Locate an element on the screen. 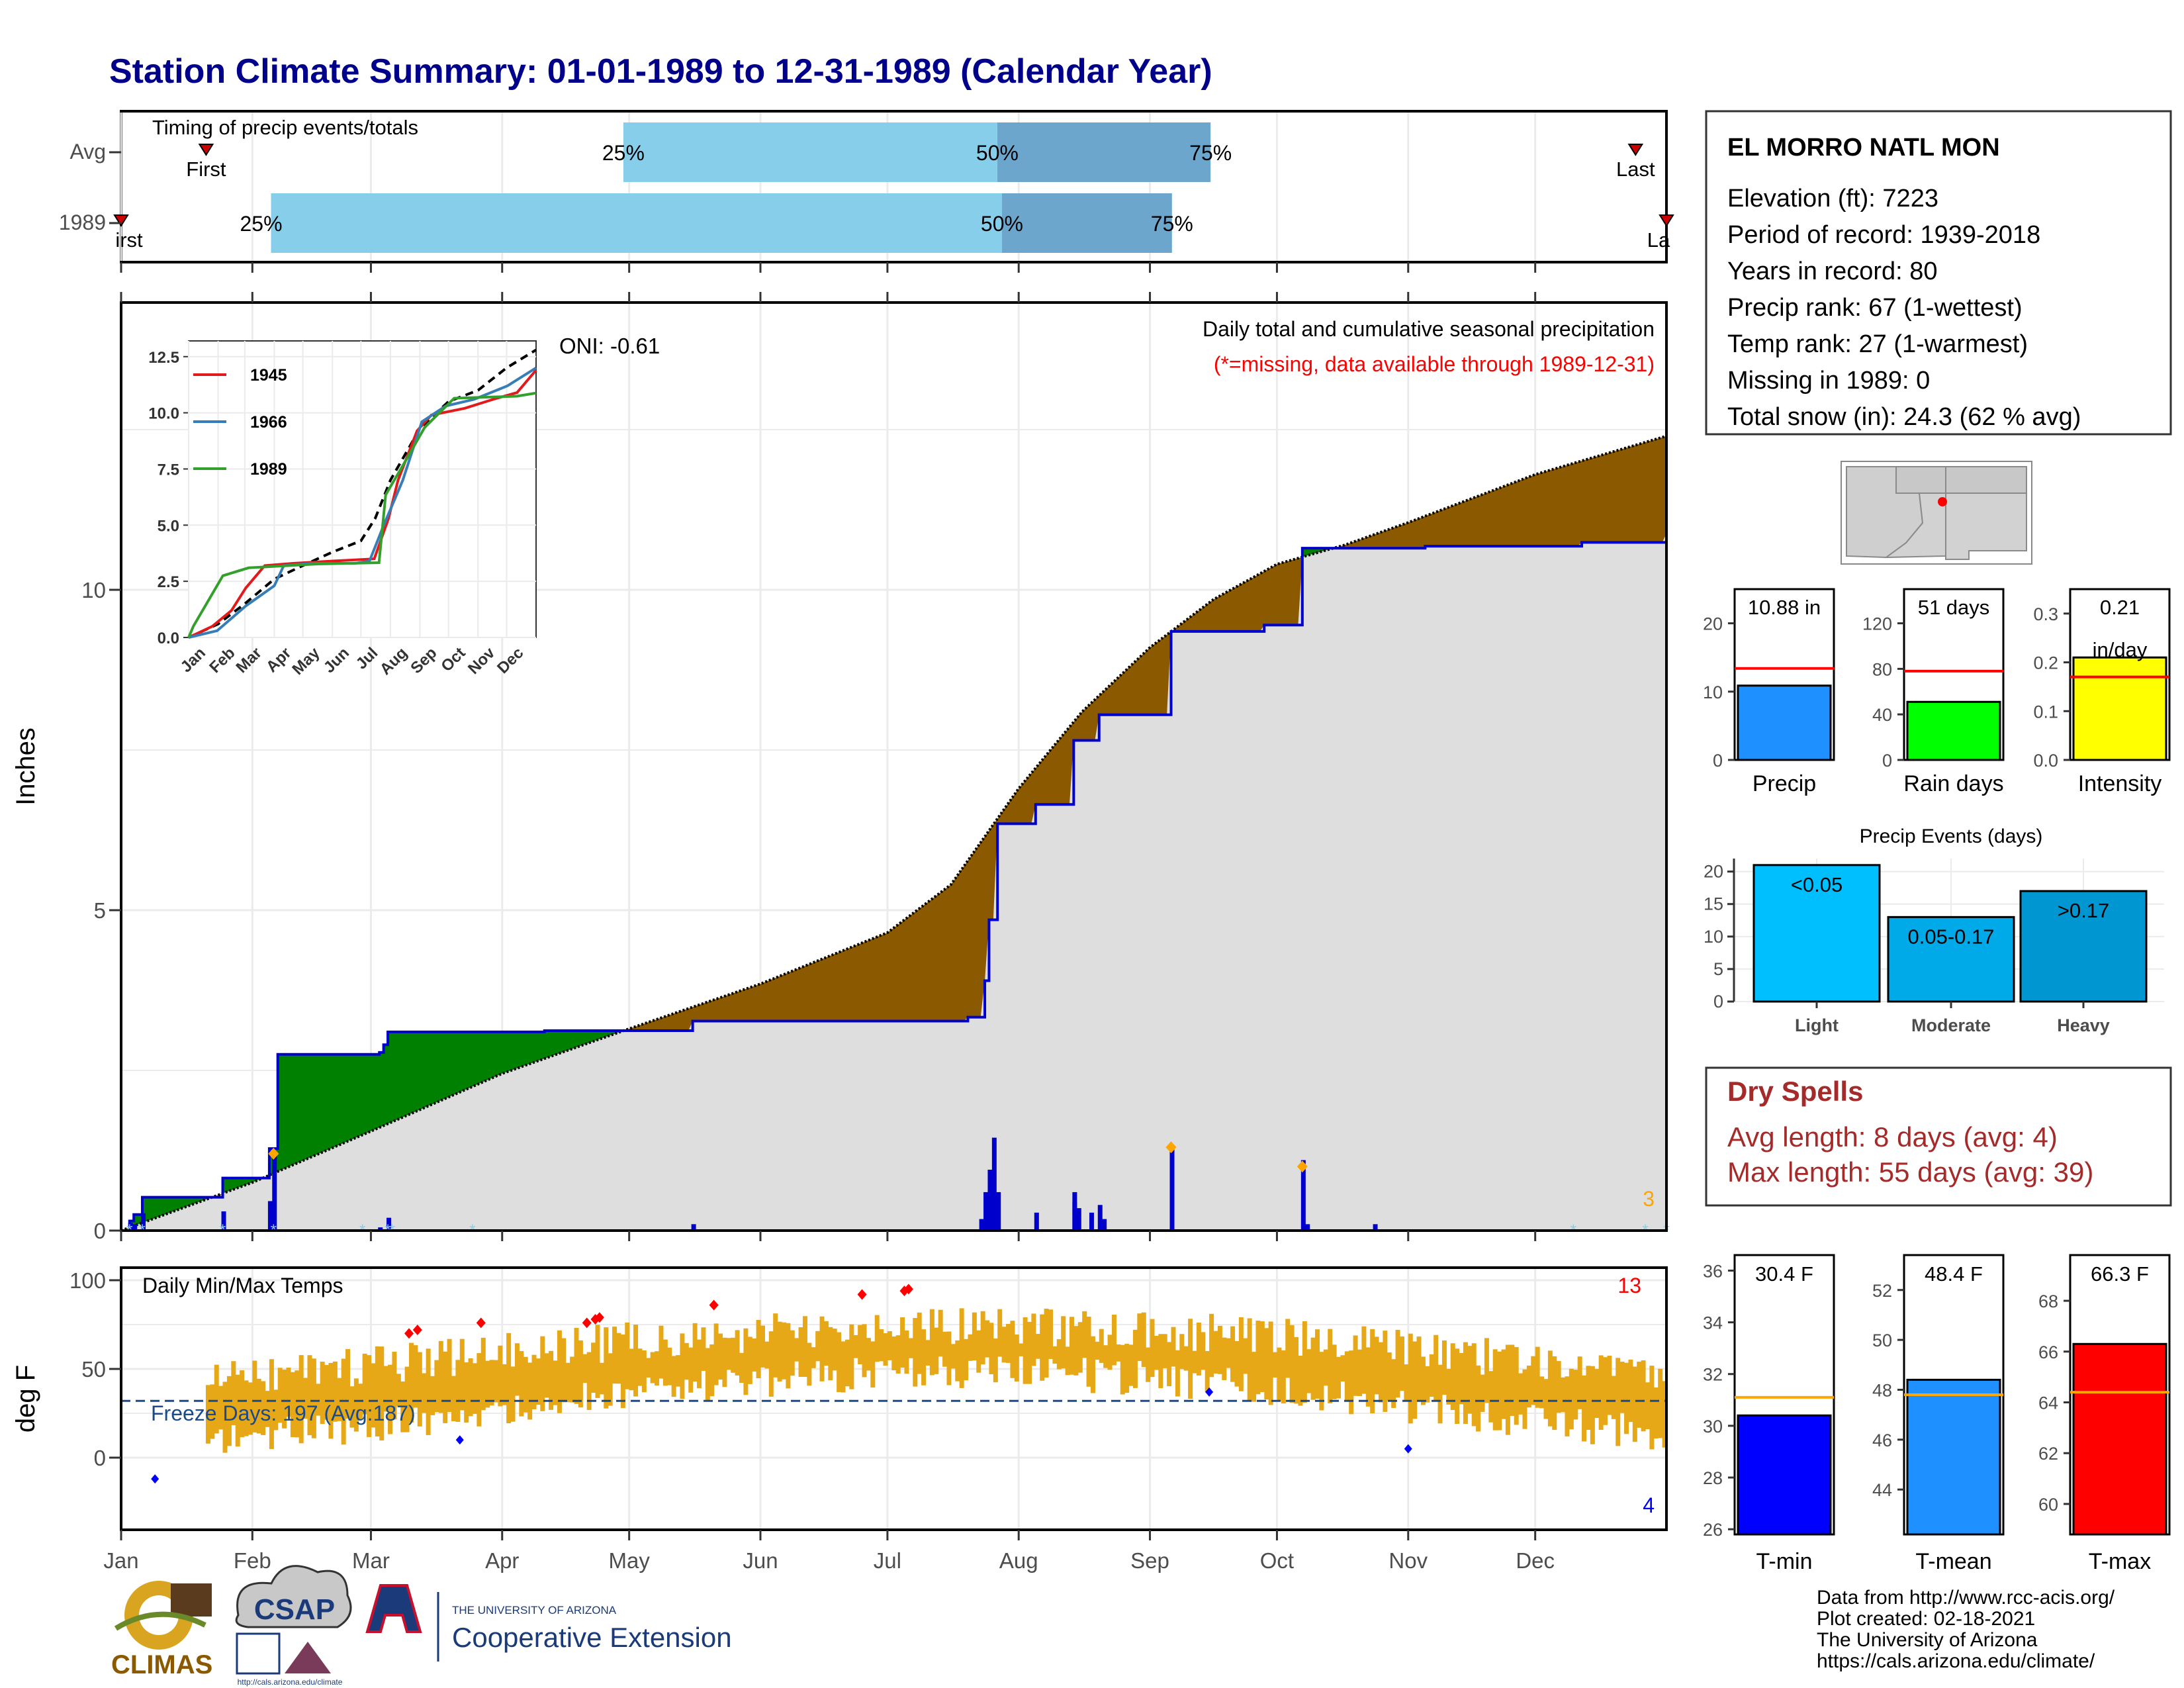  temp-bar-ytick: 28 is located at coordinates (1713, 1478).